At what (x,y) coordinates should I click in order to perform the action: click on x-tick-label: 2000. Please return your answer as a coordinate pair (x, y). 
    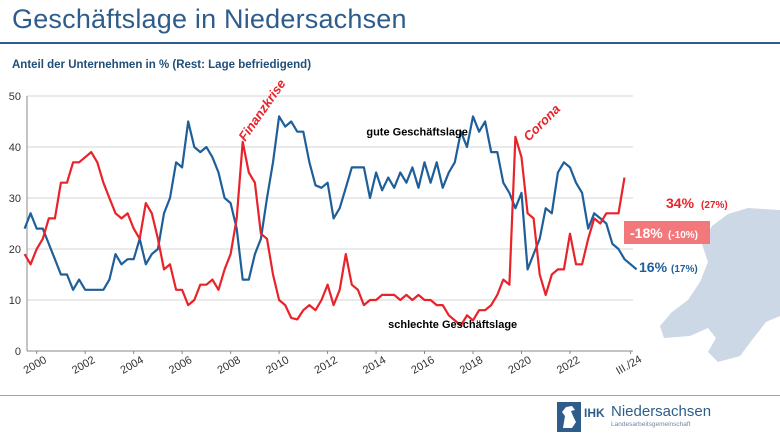
    Looking at the image, I should click on (35, 365).